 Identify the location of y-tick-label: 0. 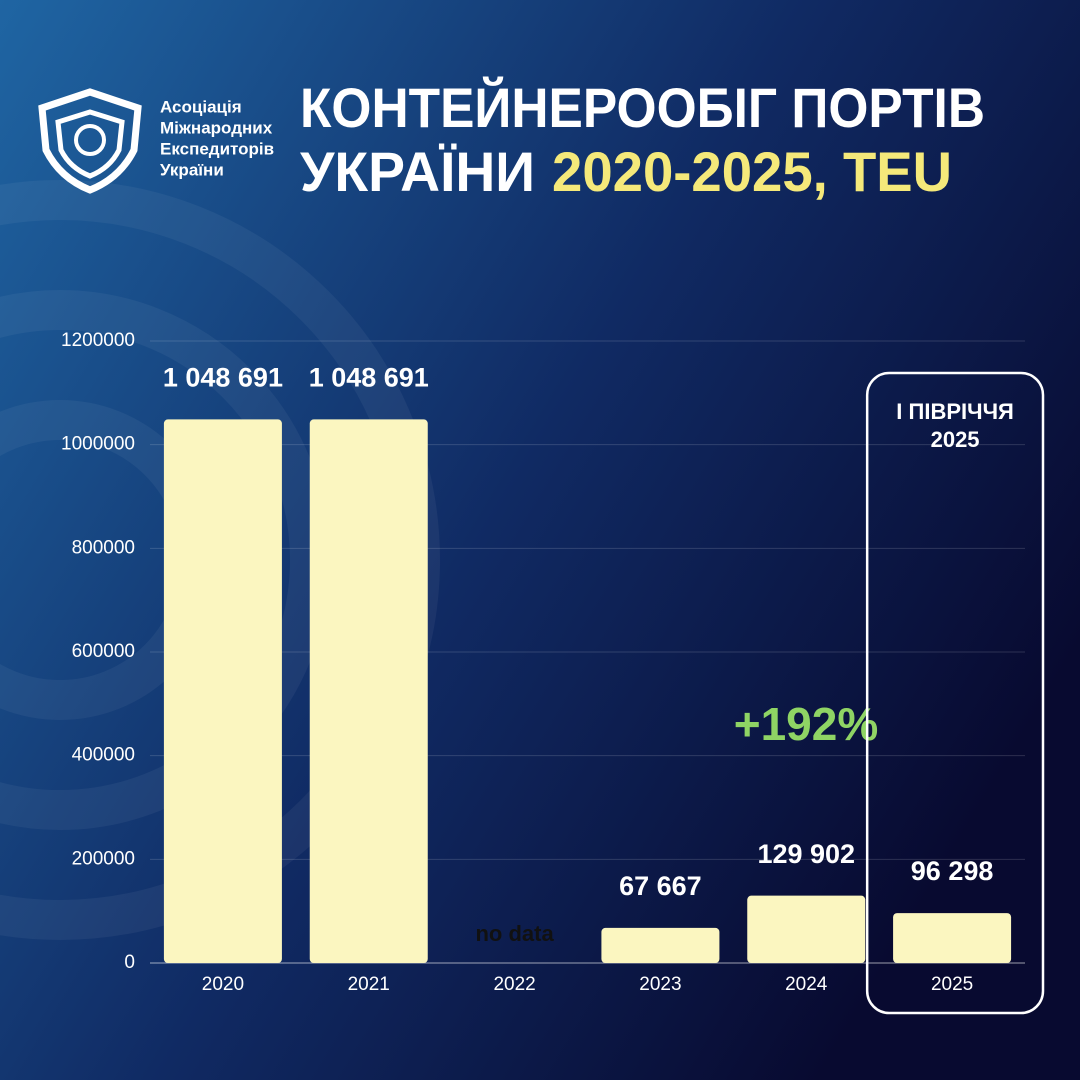
(129, 962).